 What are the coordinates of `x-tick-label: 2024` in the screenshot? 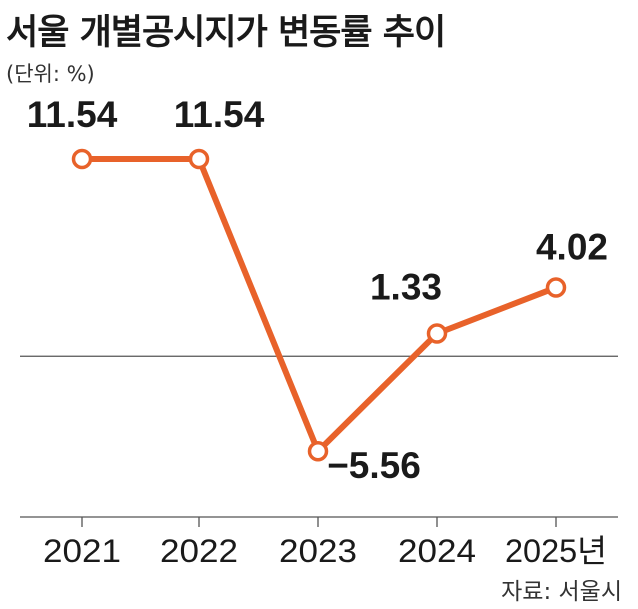 It's located at (437, 551).